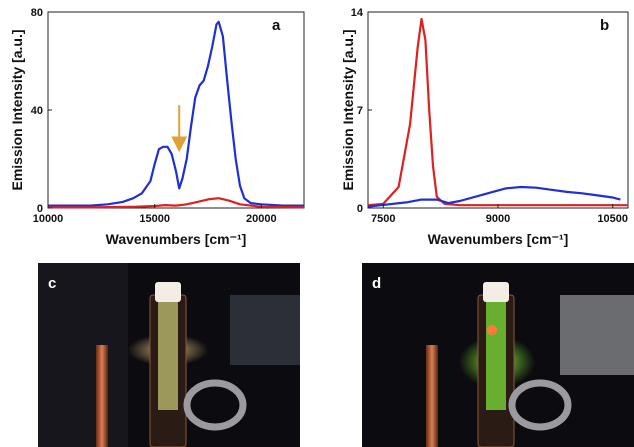 The height and width of the screenshot is (447, 634). Describe the element at coordinates (357, 13) in the screenshot. I see `y-tick-label-b: 14` at that location.